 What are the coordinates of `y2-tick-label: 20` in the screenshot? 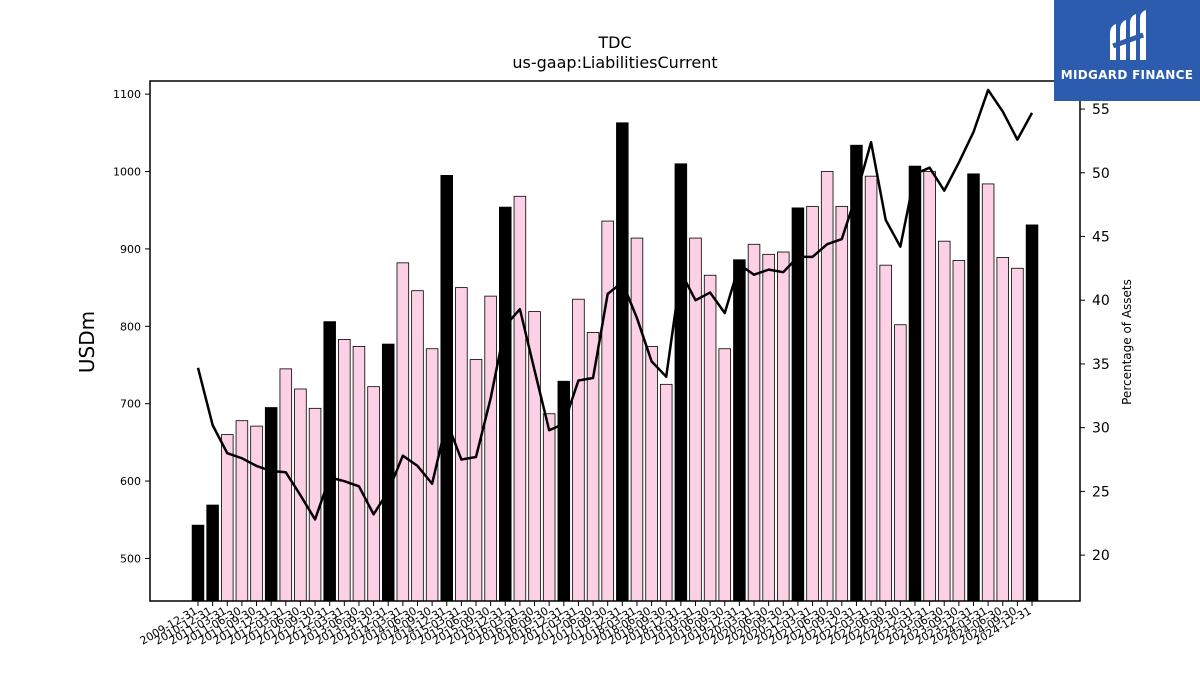 It's located at (1101, 556).